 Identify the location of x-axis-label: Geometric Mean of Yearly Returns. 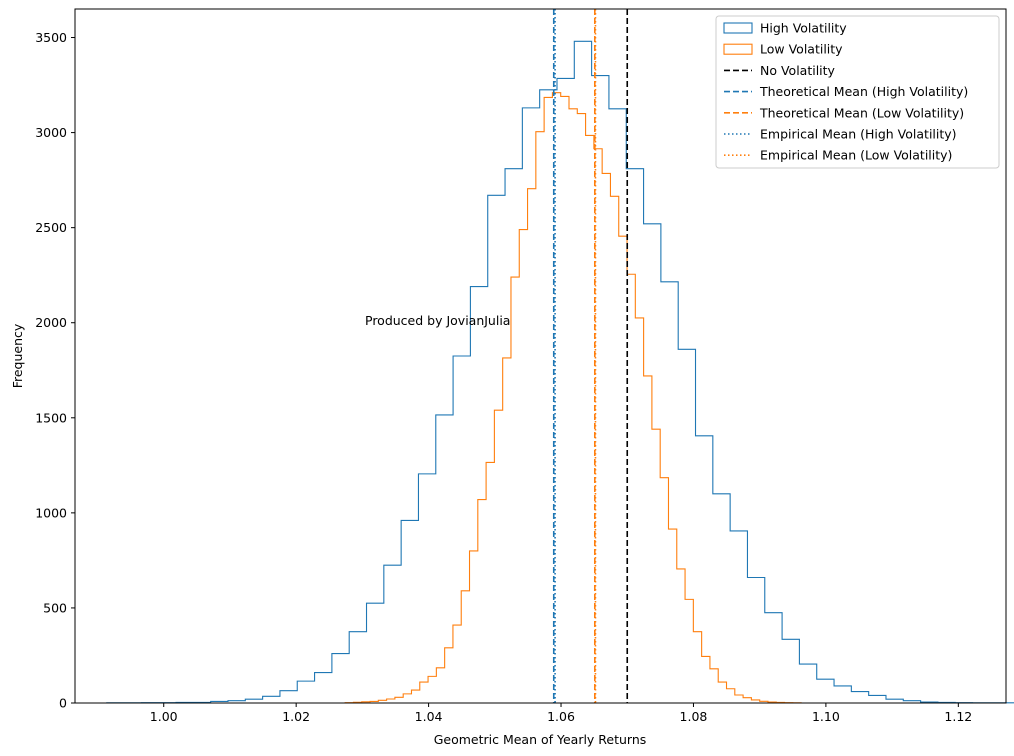
(540, 739).